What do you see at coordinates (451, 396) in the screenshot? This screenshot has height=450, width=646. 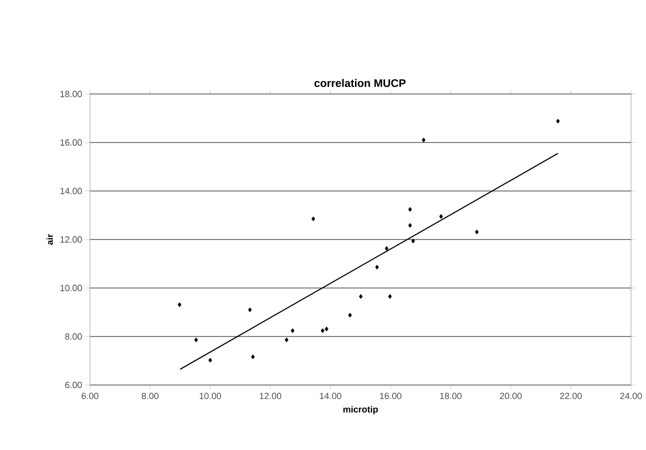 I see `x-tick-label: 18.00` at bounding box center [451, 396].